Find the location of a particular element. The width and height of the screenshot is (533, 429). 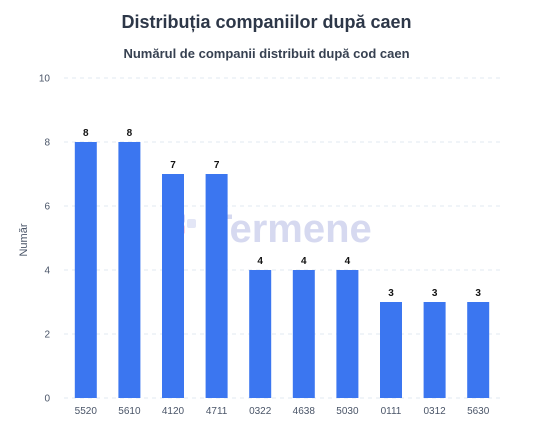

termene-watermark-logo: Termene is located at coordinates (268, 229).